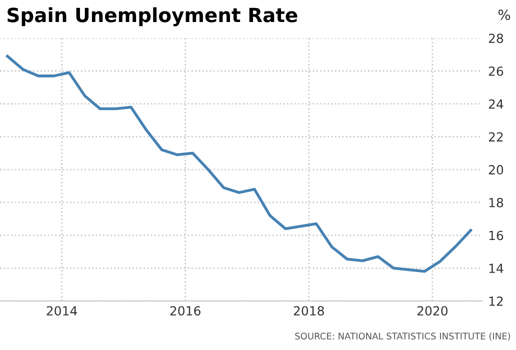 The image size is (516, 350). I want to click on x-tick-label: 2020, so click(432, 311).